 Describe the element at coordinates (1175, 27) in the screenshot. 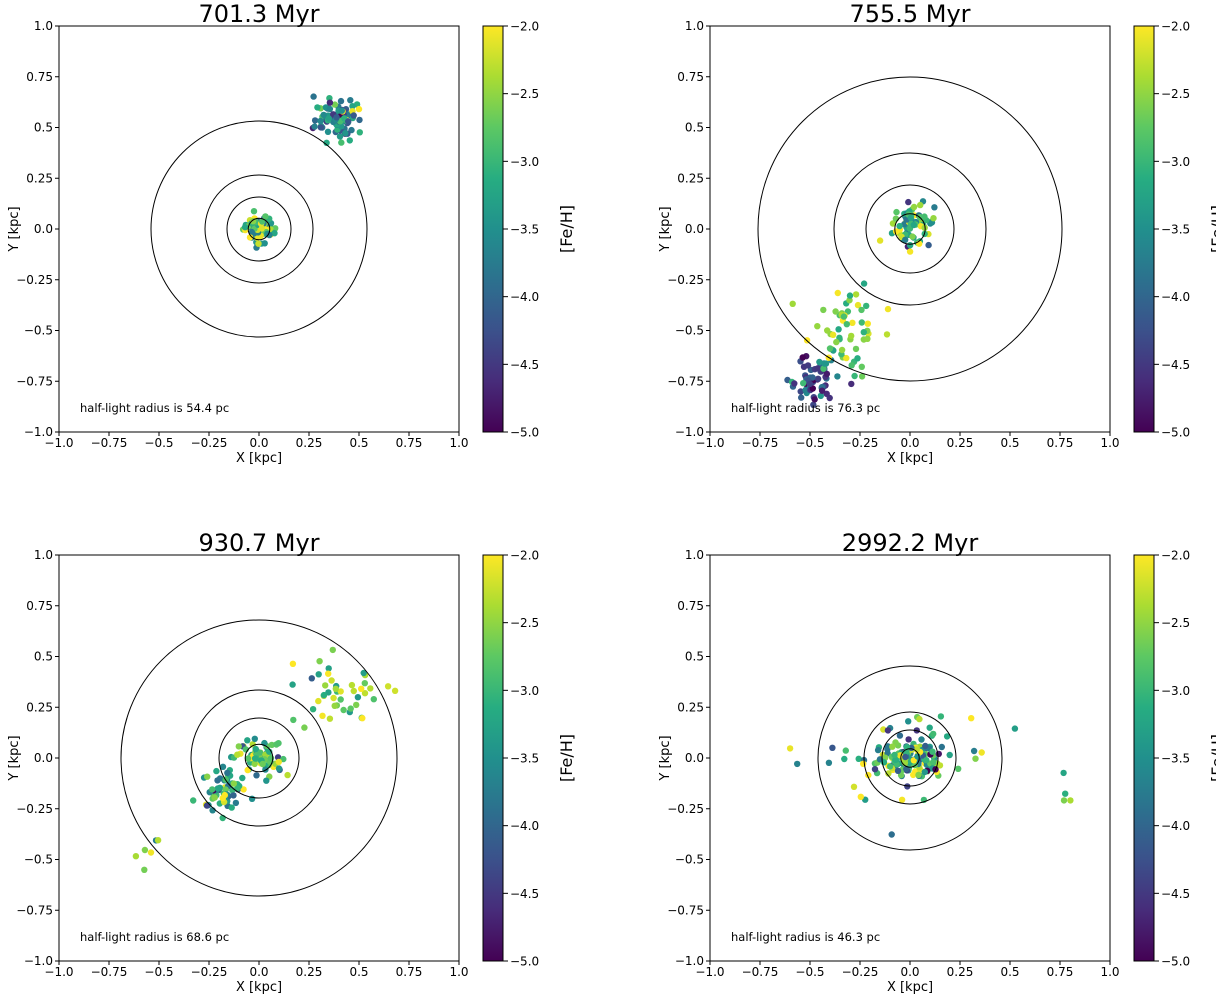

I see `colorbar-tick-label: −2.0` at that location.